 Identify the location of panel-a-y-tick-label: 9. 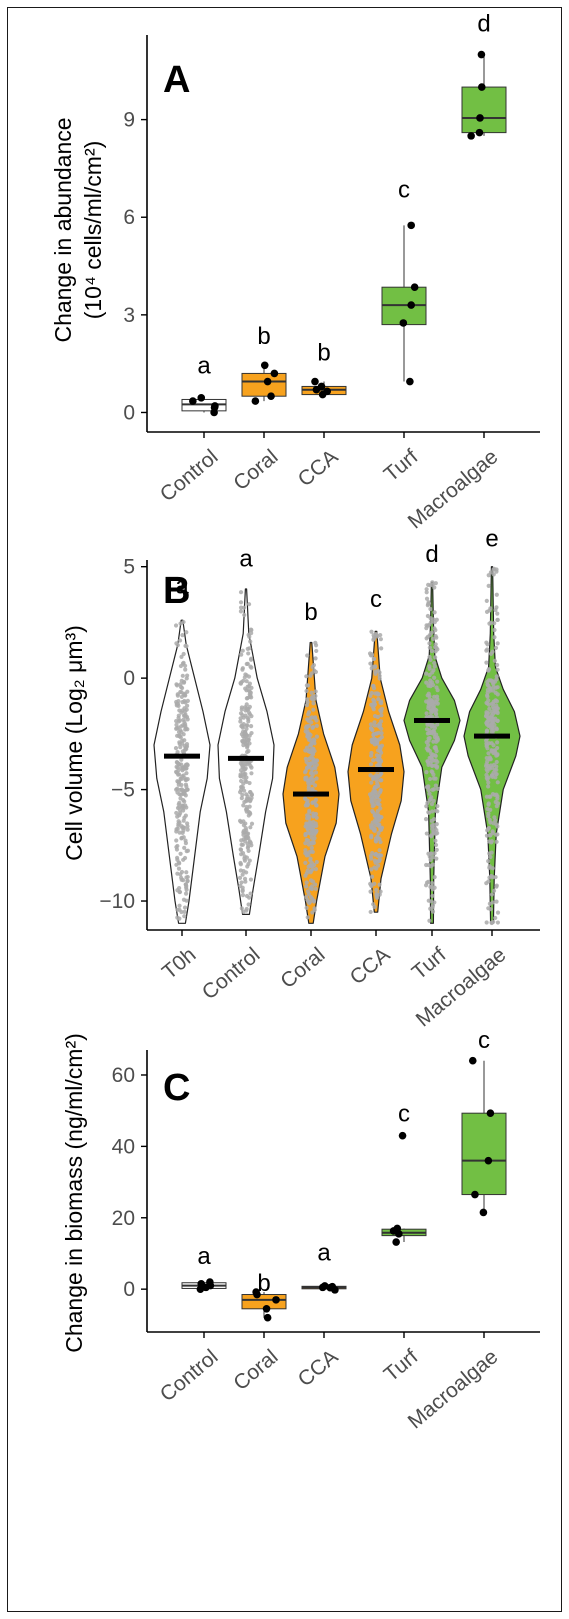
(129, 120).